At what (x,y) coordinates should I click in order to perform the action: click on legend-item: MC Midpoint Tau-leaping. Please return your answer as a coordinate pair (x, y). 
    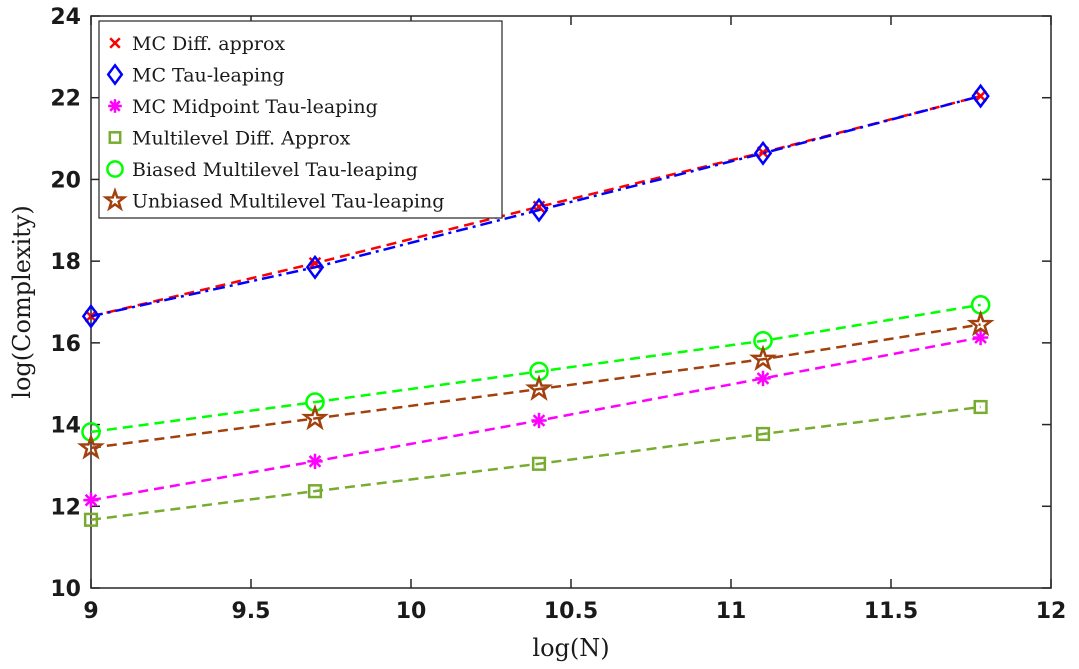
    Looking at the image, I should click on (243, 107).